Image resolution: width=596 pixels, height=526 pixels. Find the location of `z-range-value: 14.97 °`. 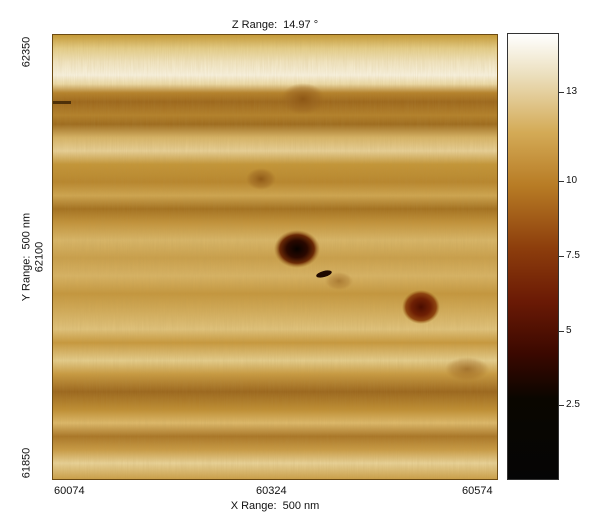

z-range-value: 14.97 ° is located at coordinates (301, 25).